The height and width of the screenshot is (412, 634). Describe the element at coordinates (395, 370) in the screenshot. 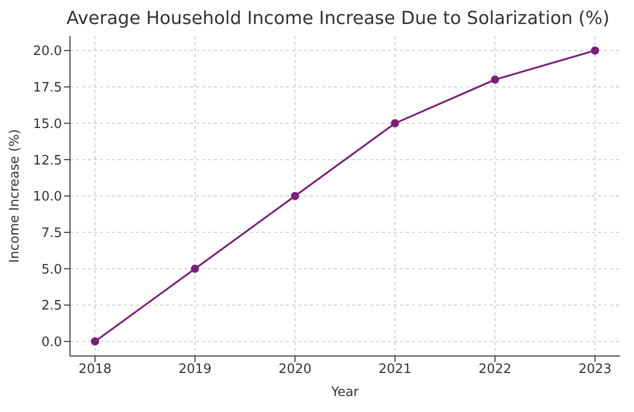

I see `x-tick-label: 2021` at that location.